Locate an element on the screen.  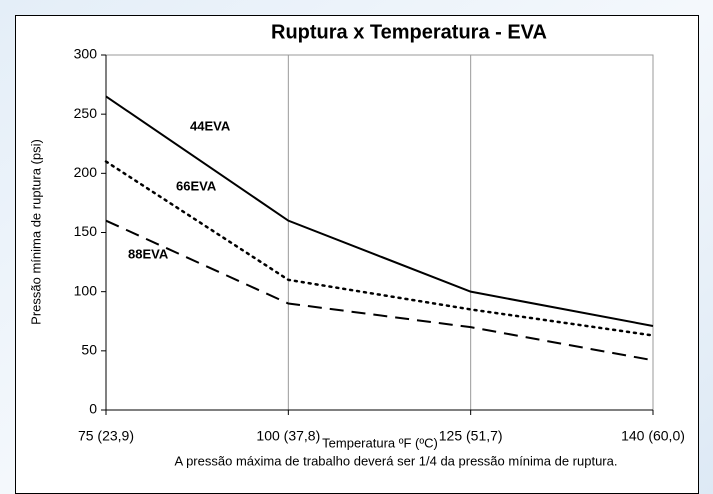
y-tick-label: 50 is located at coordinates (89, 350).